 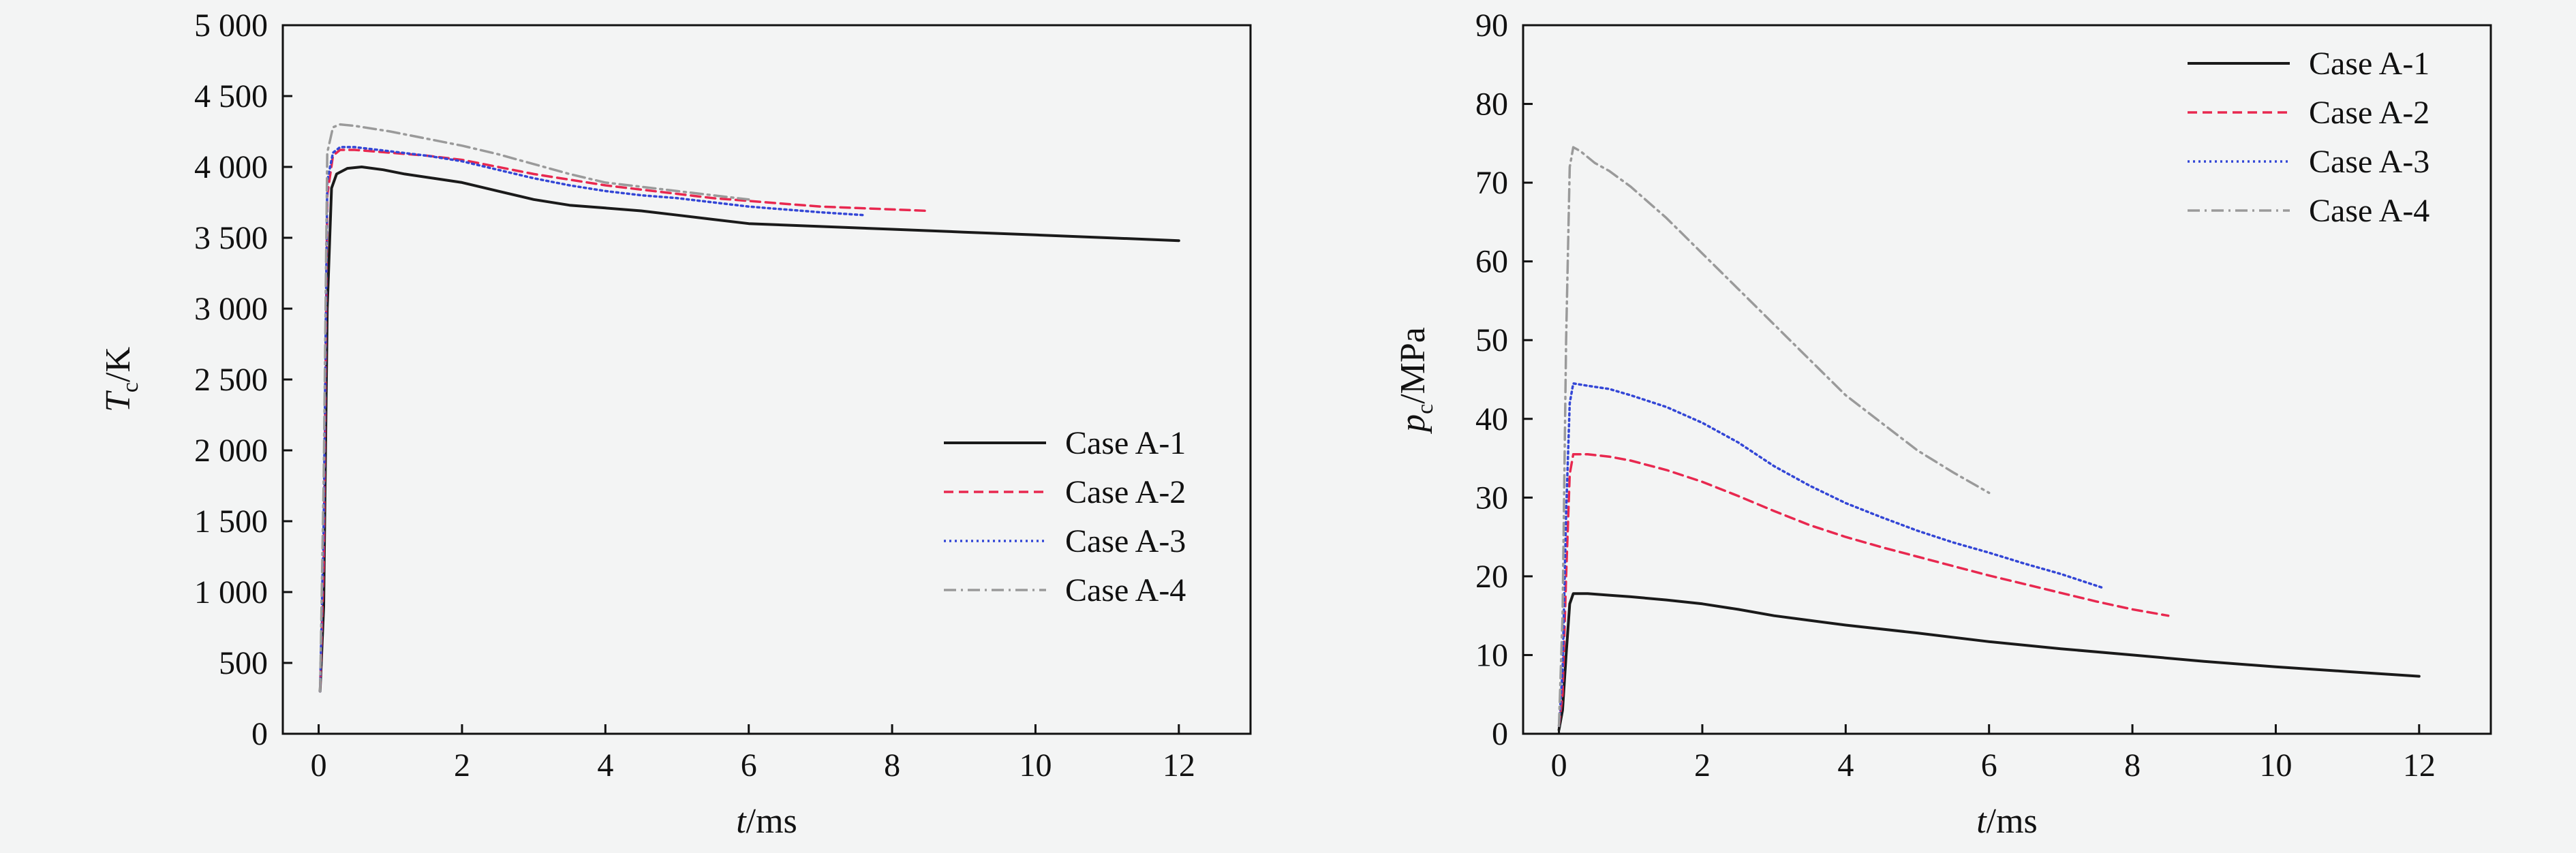 What do you see at coordinates (231, 522) in the screenshot?
I see `temperature-y-tick-label: 1 500` at bounding box center [231, 522].